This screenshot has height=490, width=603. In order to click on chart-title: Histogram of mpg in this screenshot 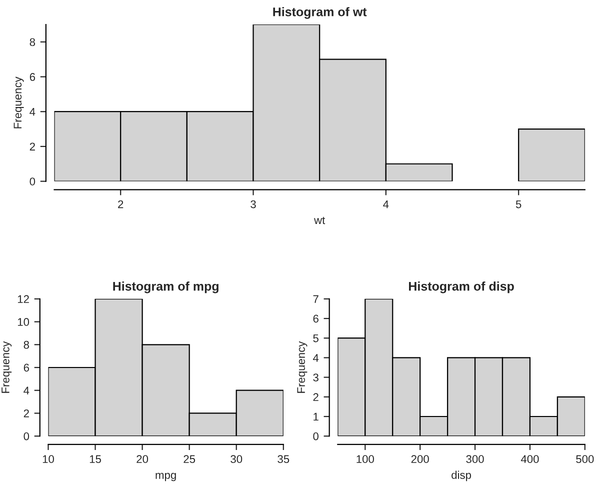, I will do `click(165, 288)`.